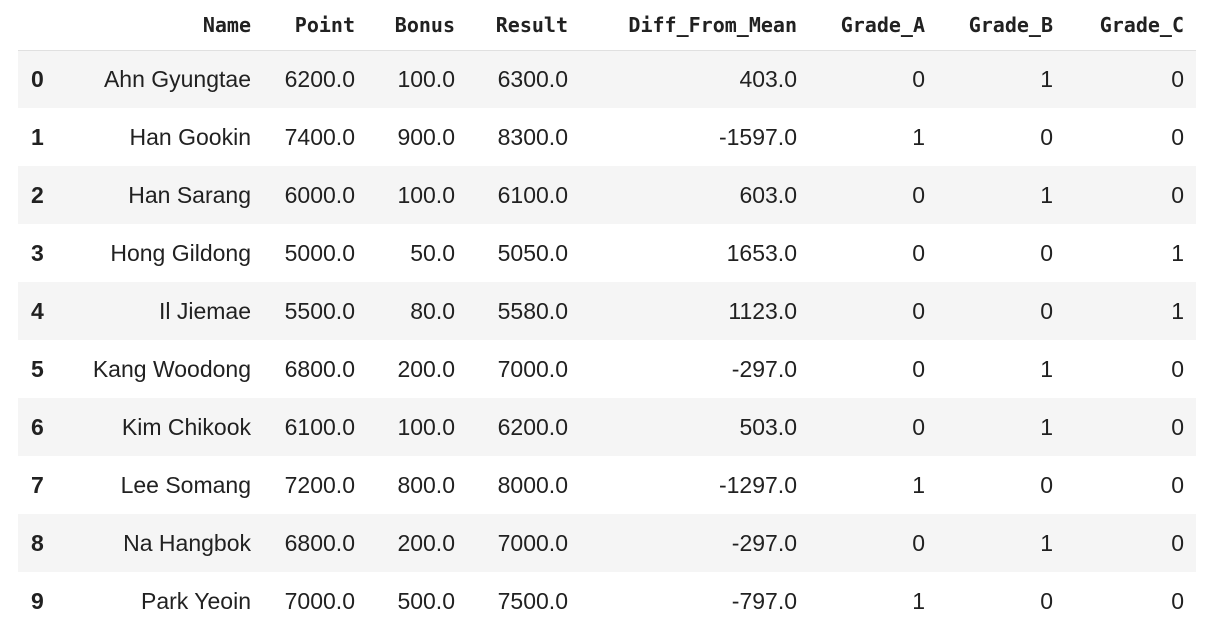  I want to click on result-cell: 6300.0, so click(532, 78).